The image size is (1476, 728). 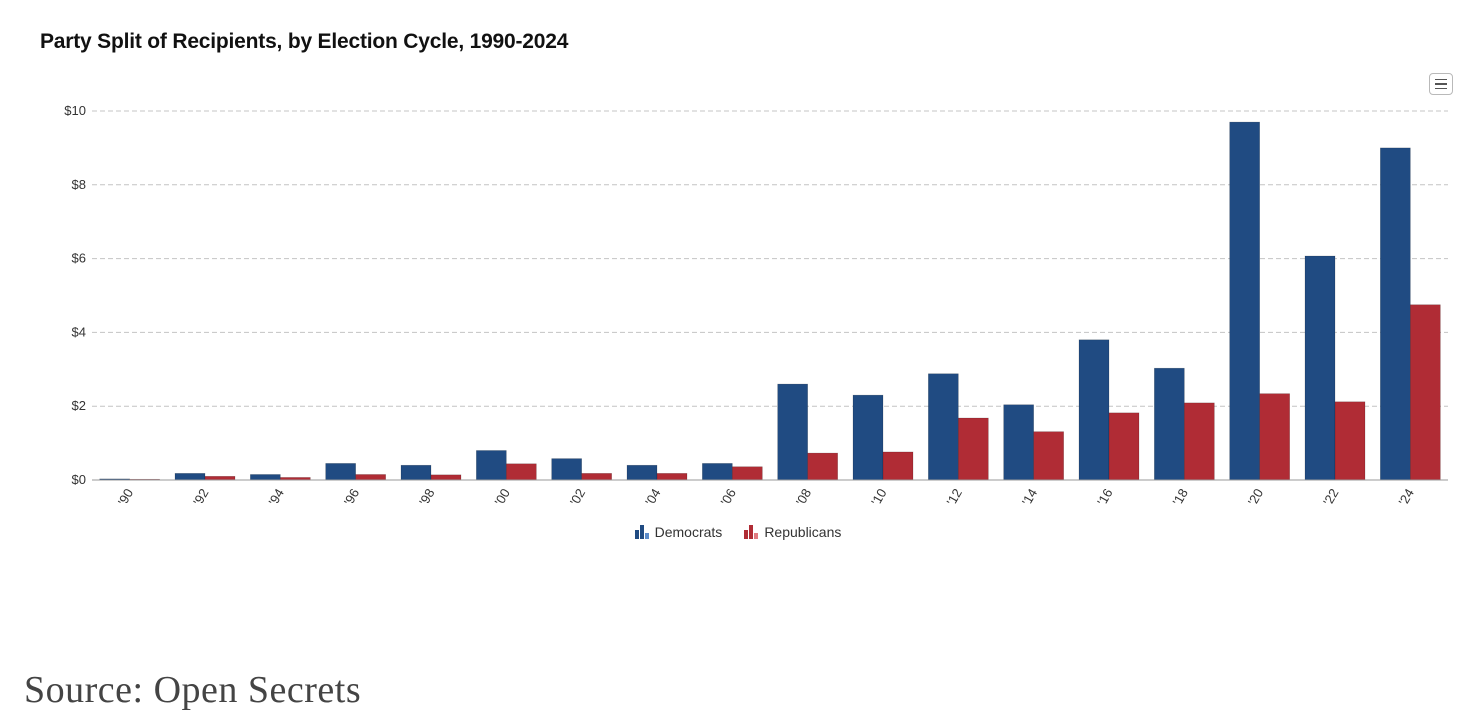 I want to click on x-tick-label: '14, so click(x=1029, y=497).